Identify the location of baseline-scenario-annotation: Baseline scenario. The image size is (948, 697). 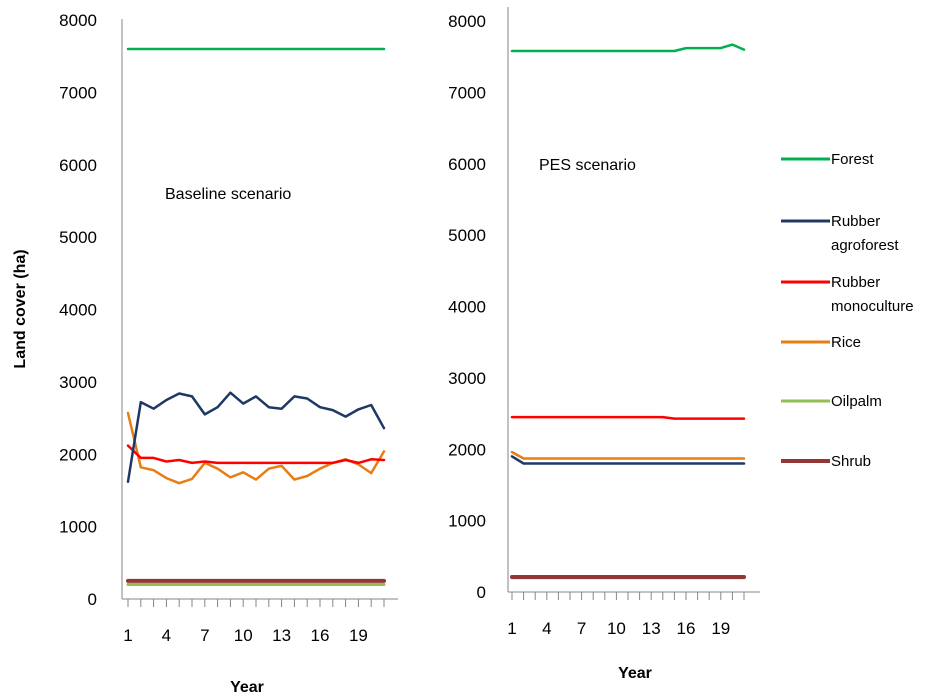
(228, 194).